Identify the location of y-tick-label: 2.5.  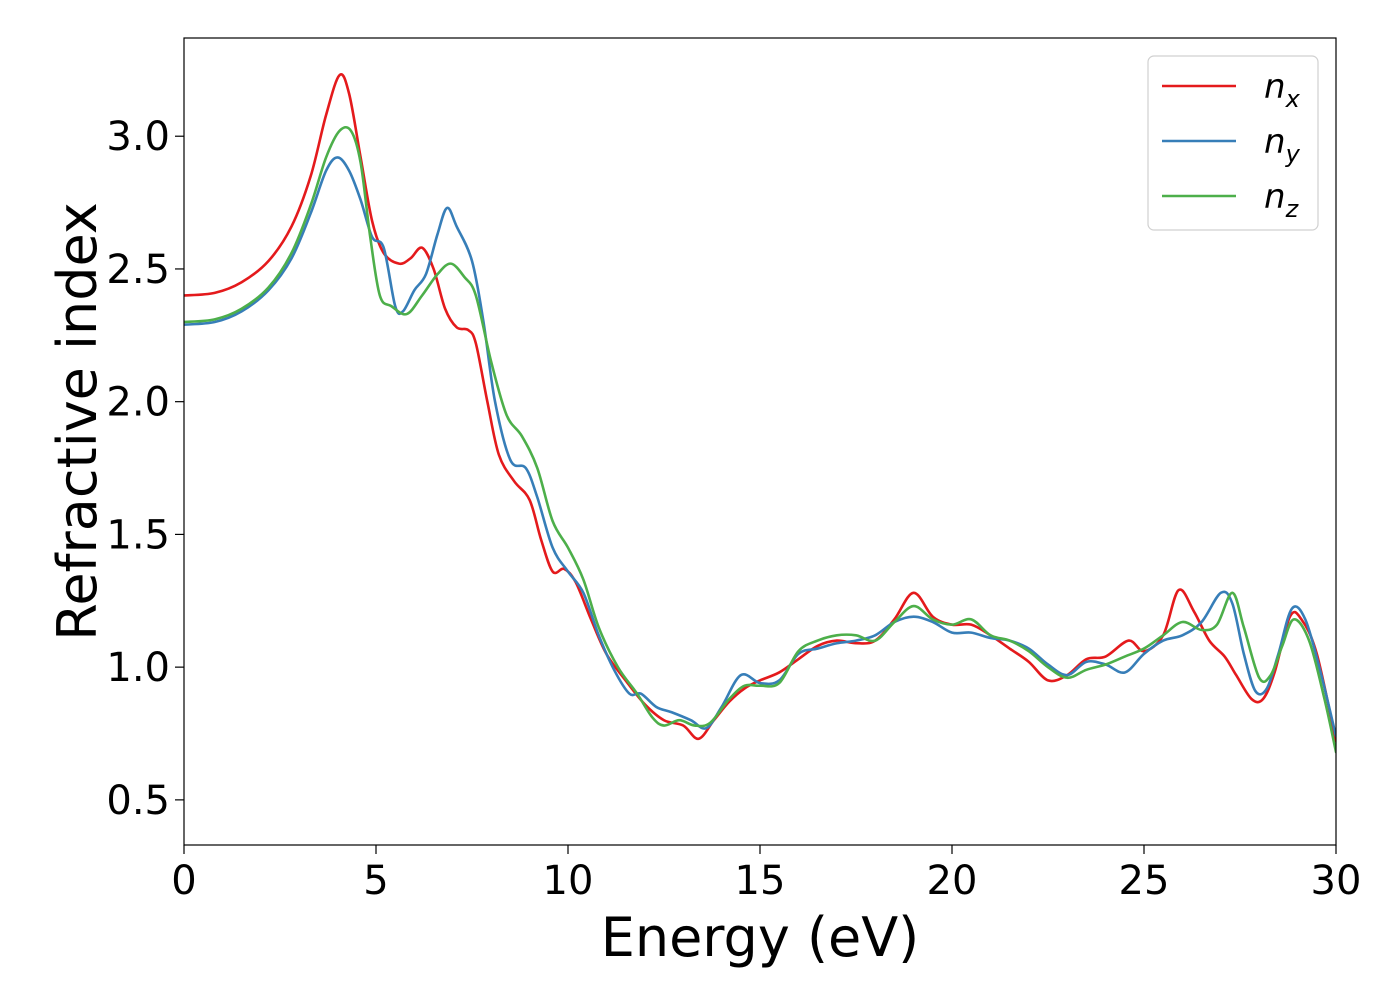
(138, 270).